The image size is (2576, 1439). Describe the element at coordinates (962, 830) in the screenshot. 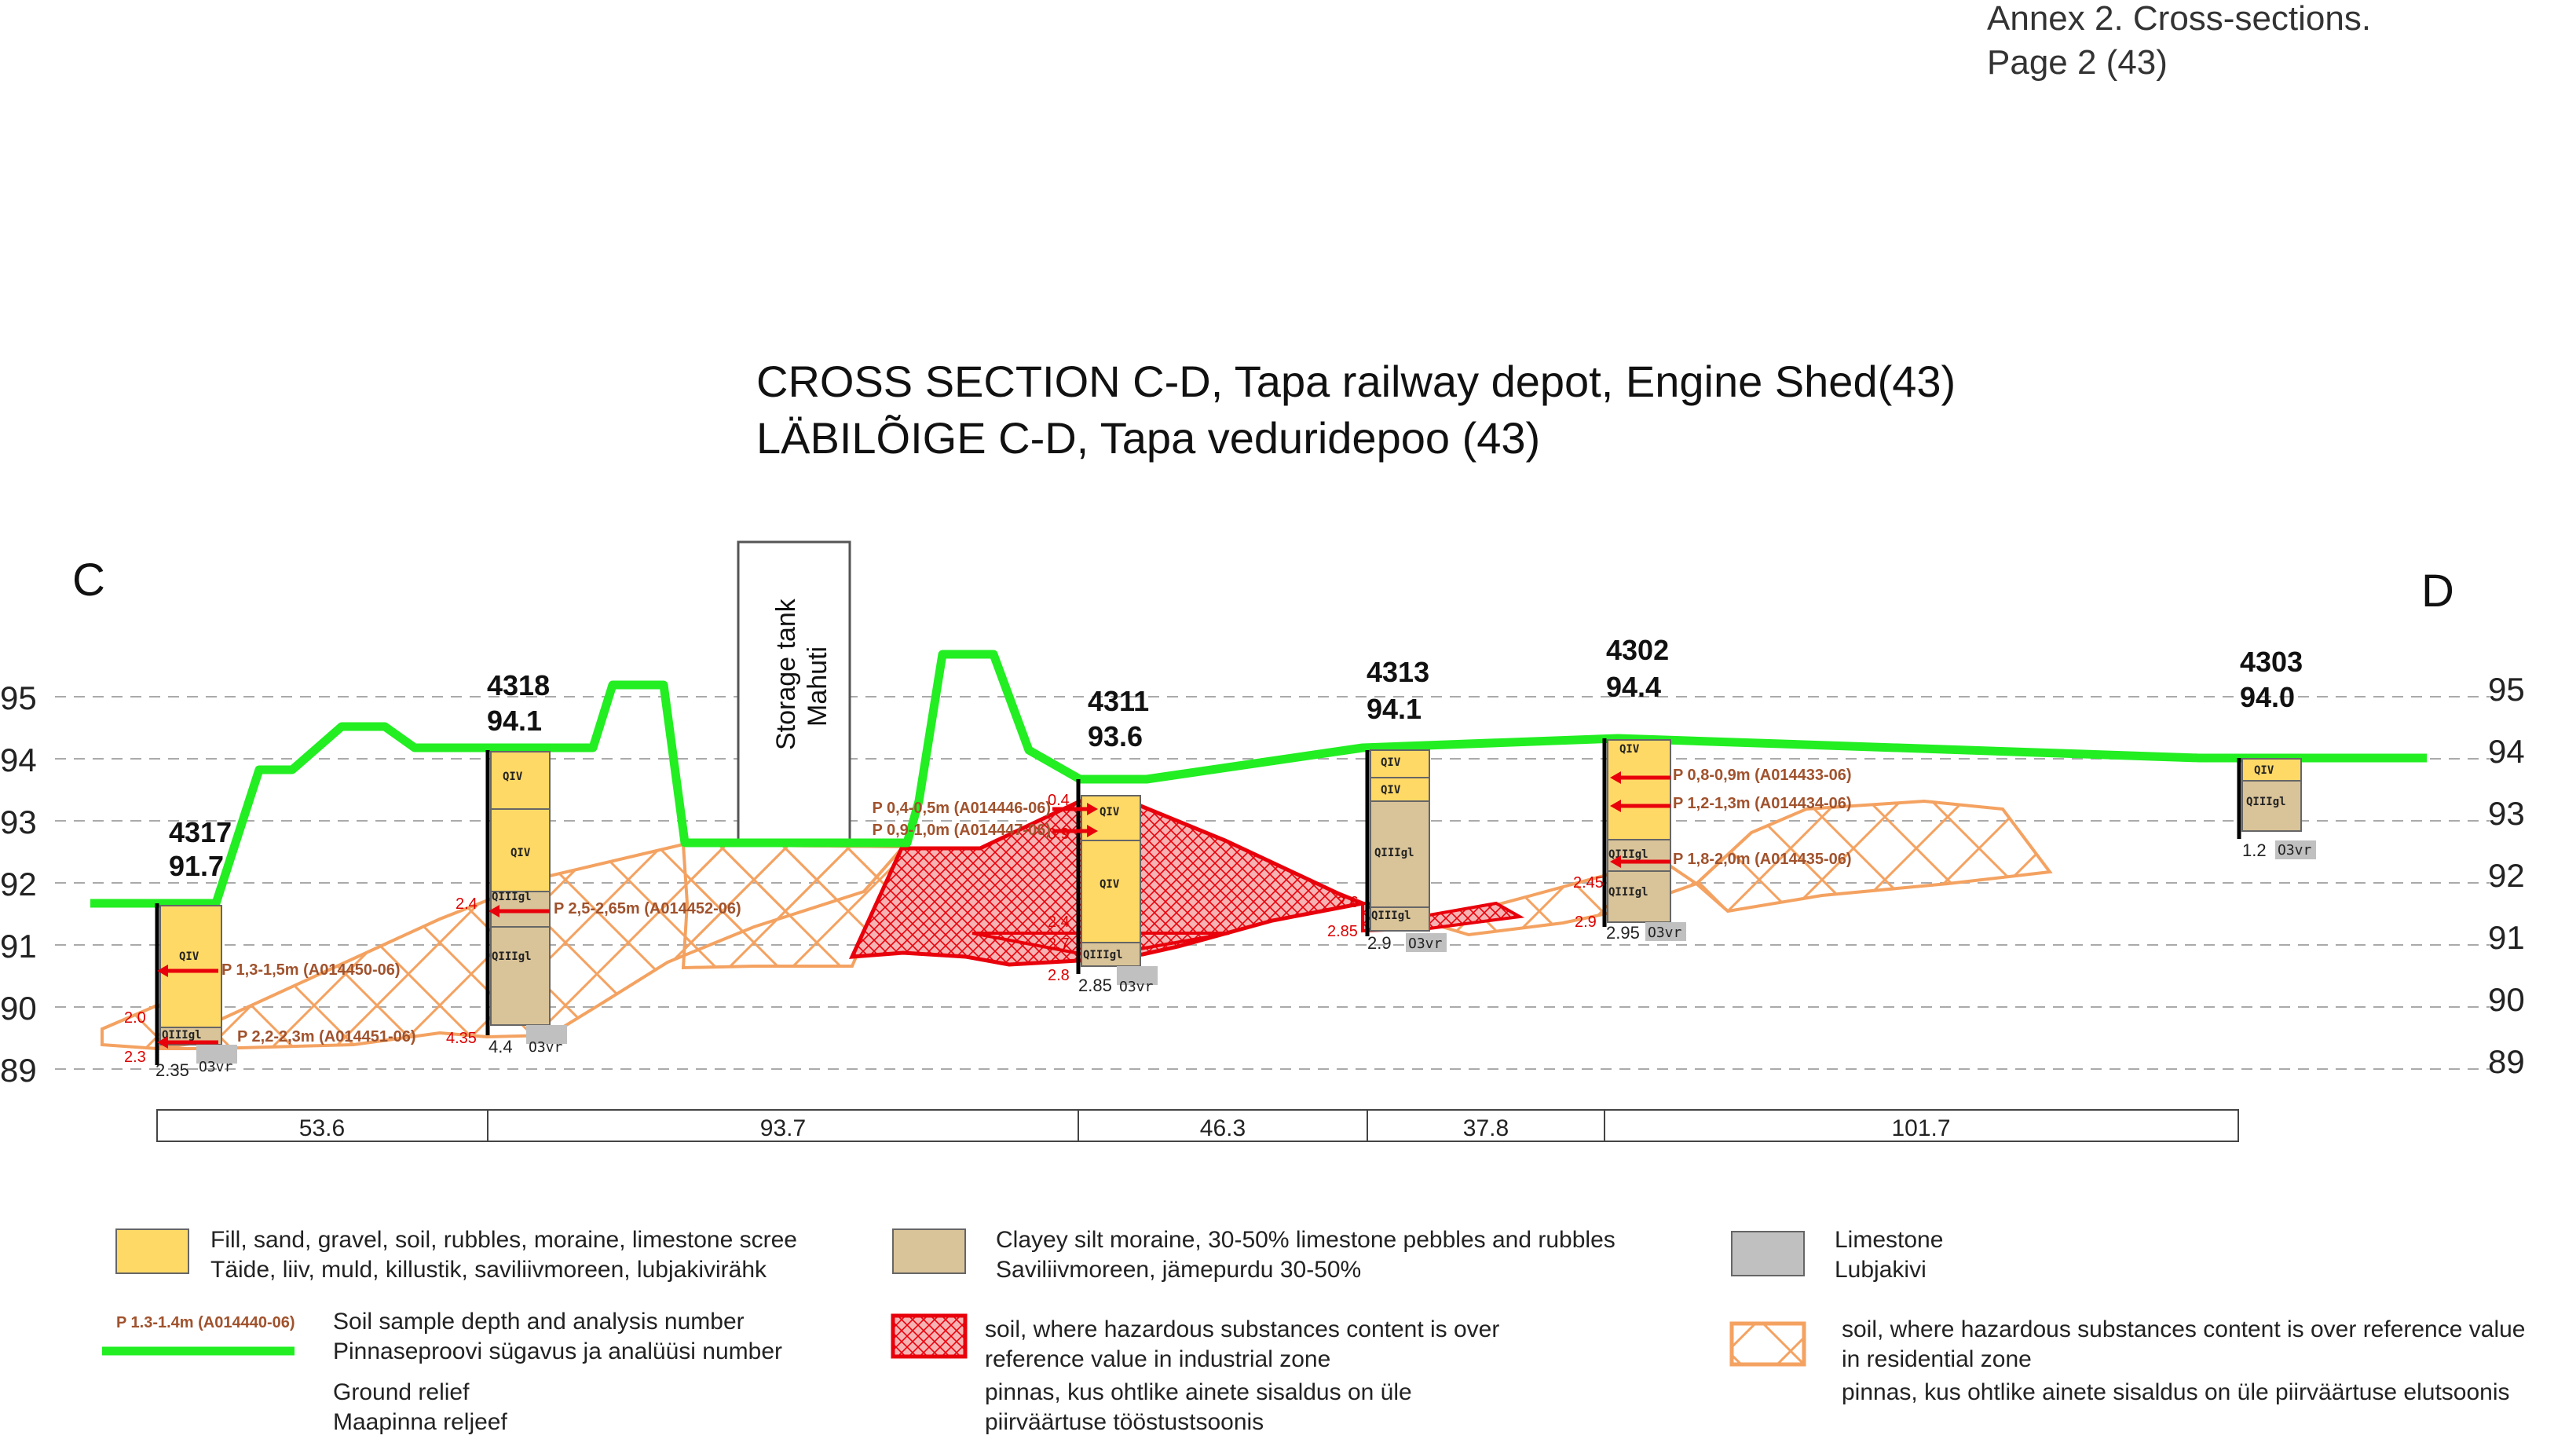

I see `borehole-4311-sample-2: P 0,9-1,0m (A014447-06)` at that location.